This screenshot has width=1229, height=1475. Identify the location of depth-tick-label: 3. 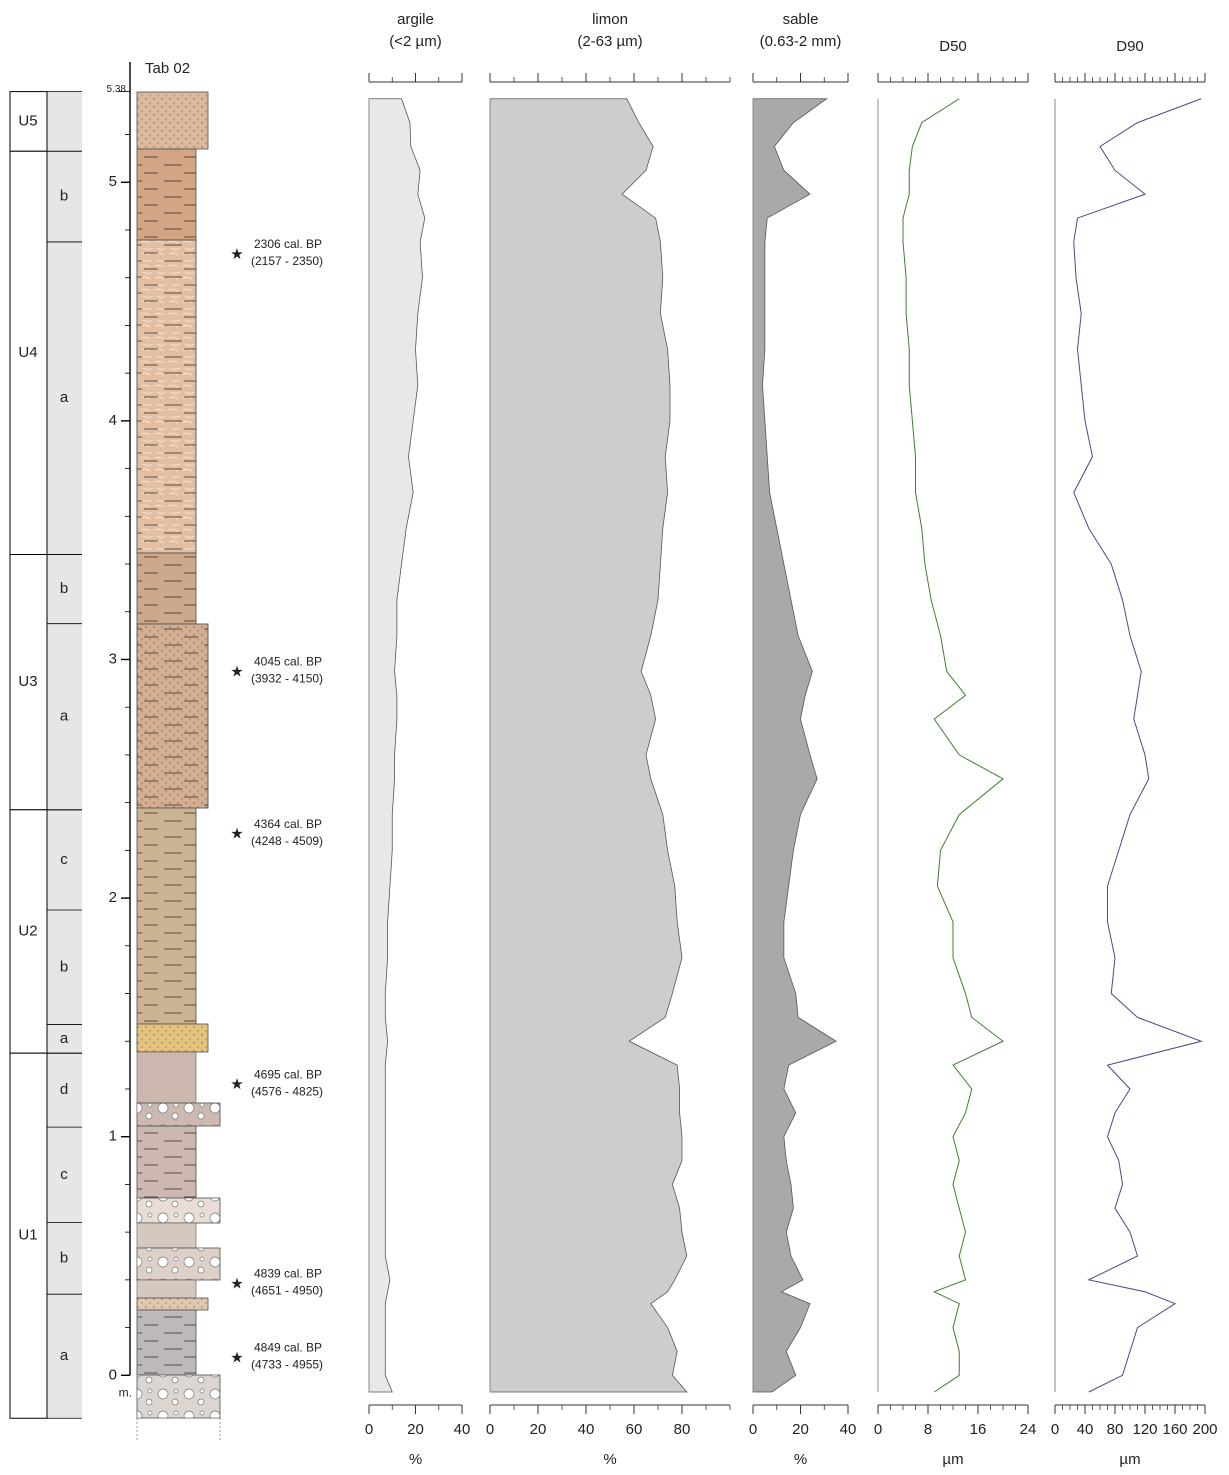
(113, 658).